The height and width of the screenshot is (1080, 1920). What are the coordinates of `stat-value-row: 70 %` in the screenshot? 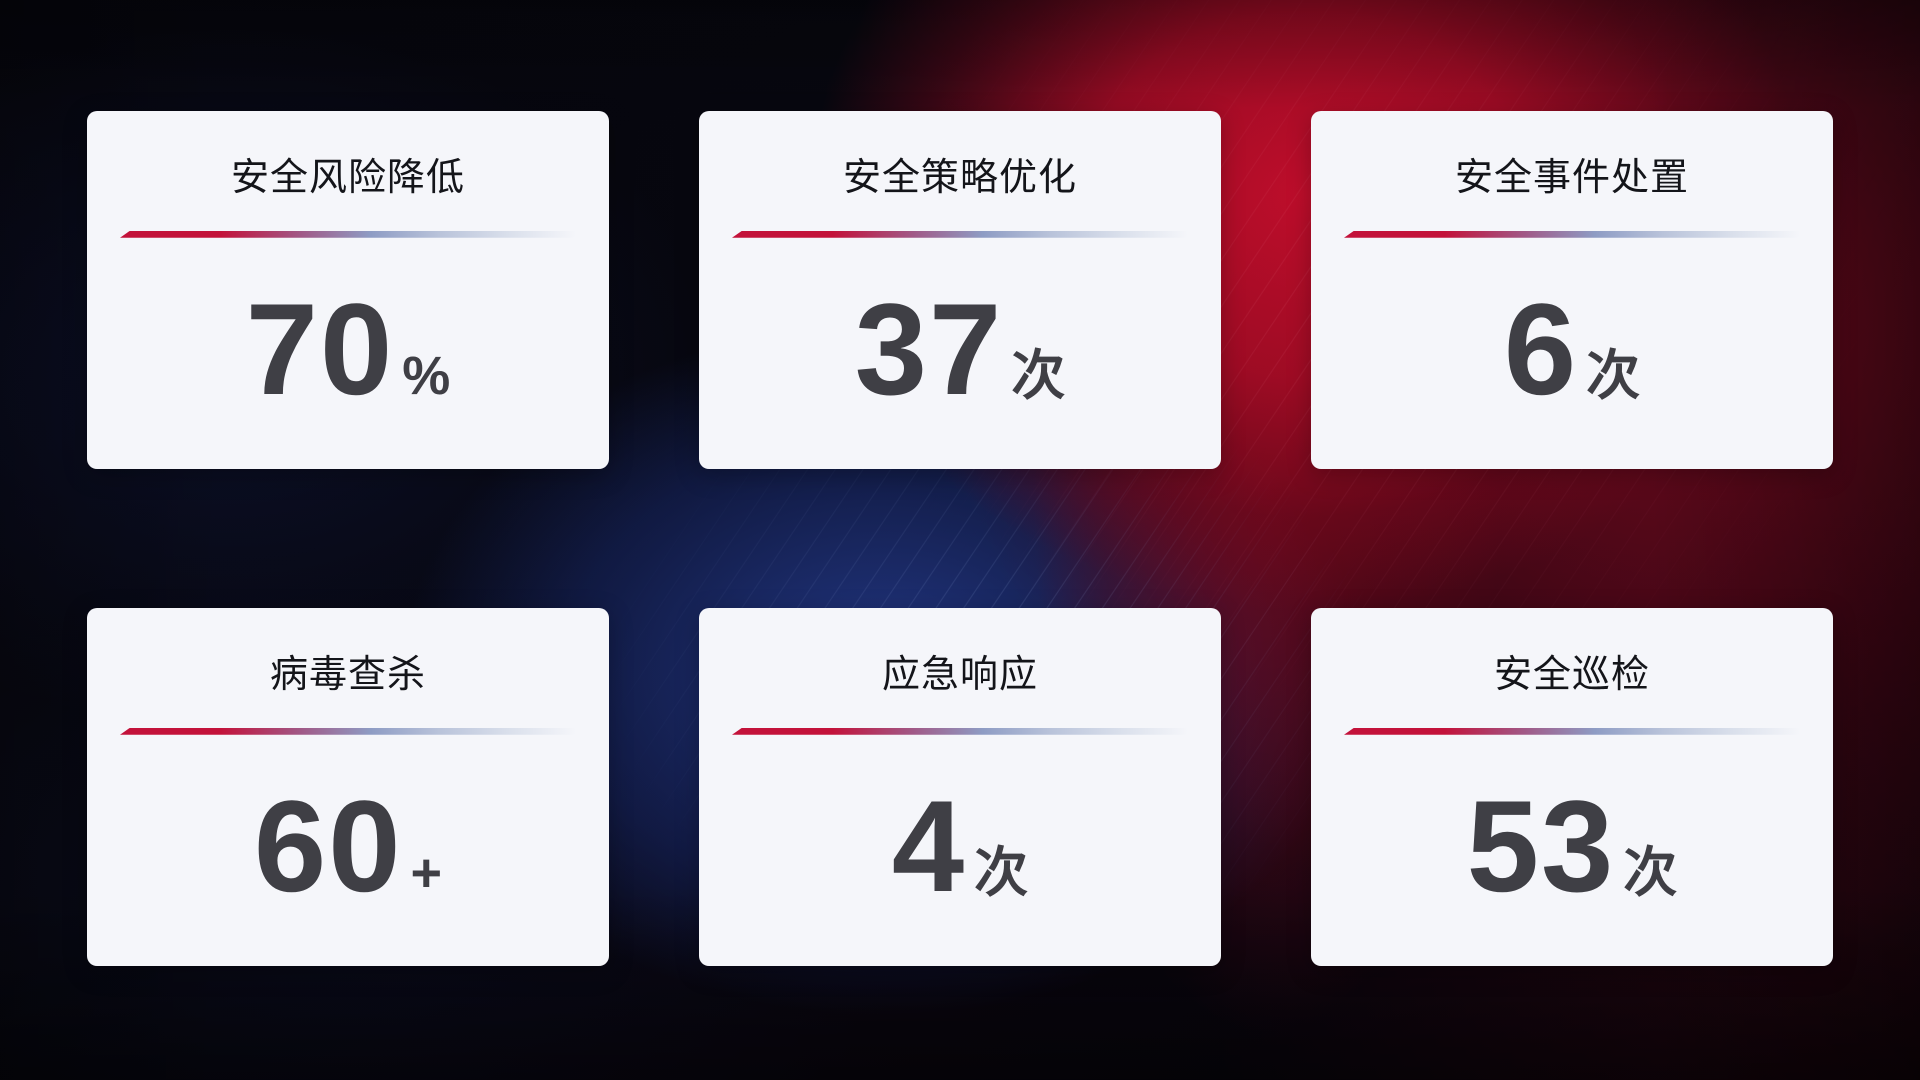 It's located at (348, 348).